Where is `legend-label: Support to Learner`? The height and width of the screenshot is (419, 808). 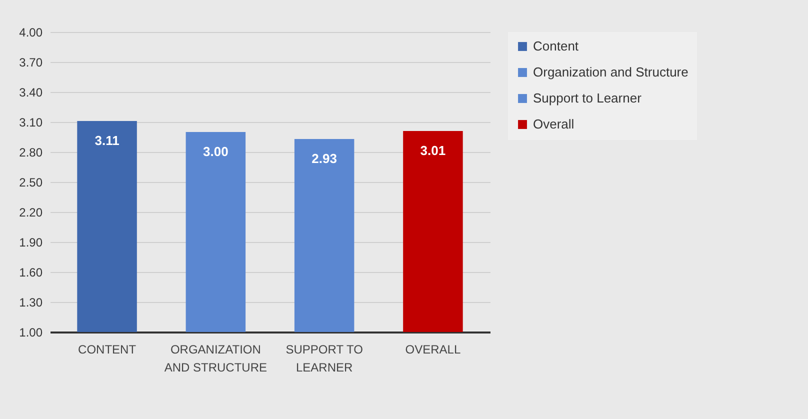
legend-label: Support to Learner is located at coordinates (587, 98).